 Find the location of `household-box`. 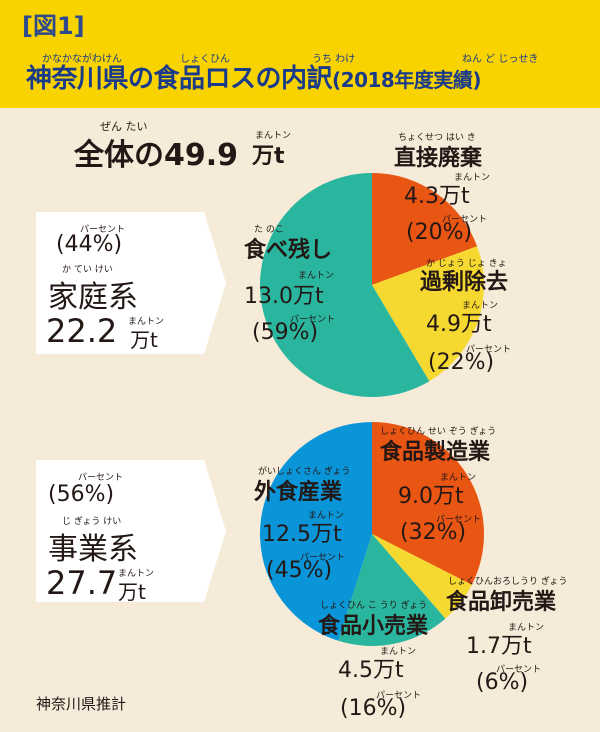

household-box is located at coordinates (120, 283).